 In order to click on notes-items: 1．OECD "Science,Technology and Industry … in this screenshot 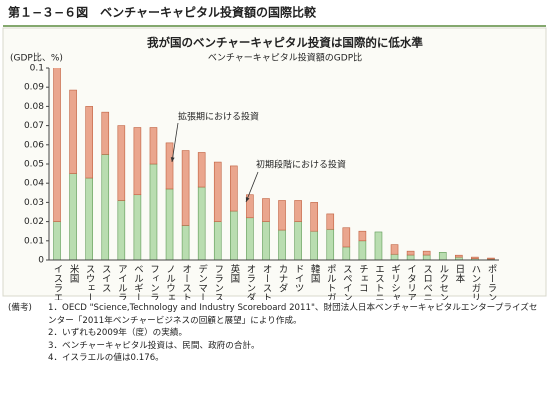, I will do `click(293, 333)`.